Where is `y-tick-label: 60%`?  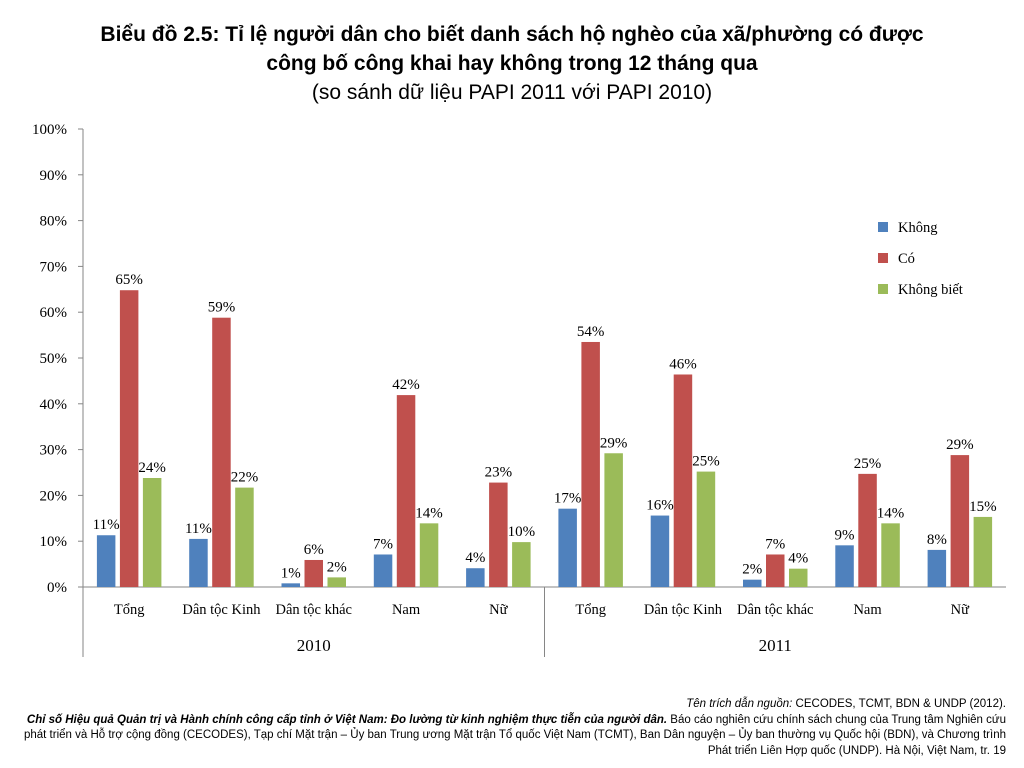 y-tick-label: 60% is located at coordinates (54, 313).